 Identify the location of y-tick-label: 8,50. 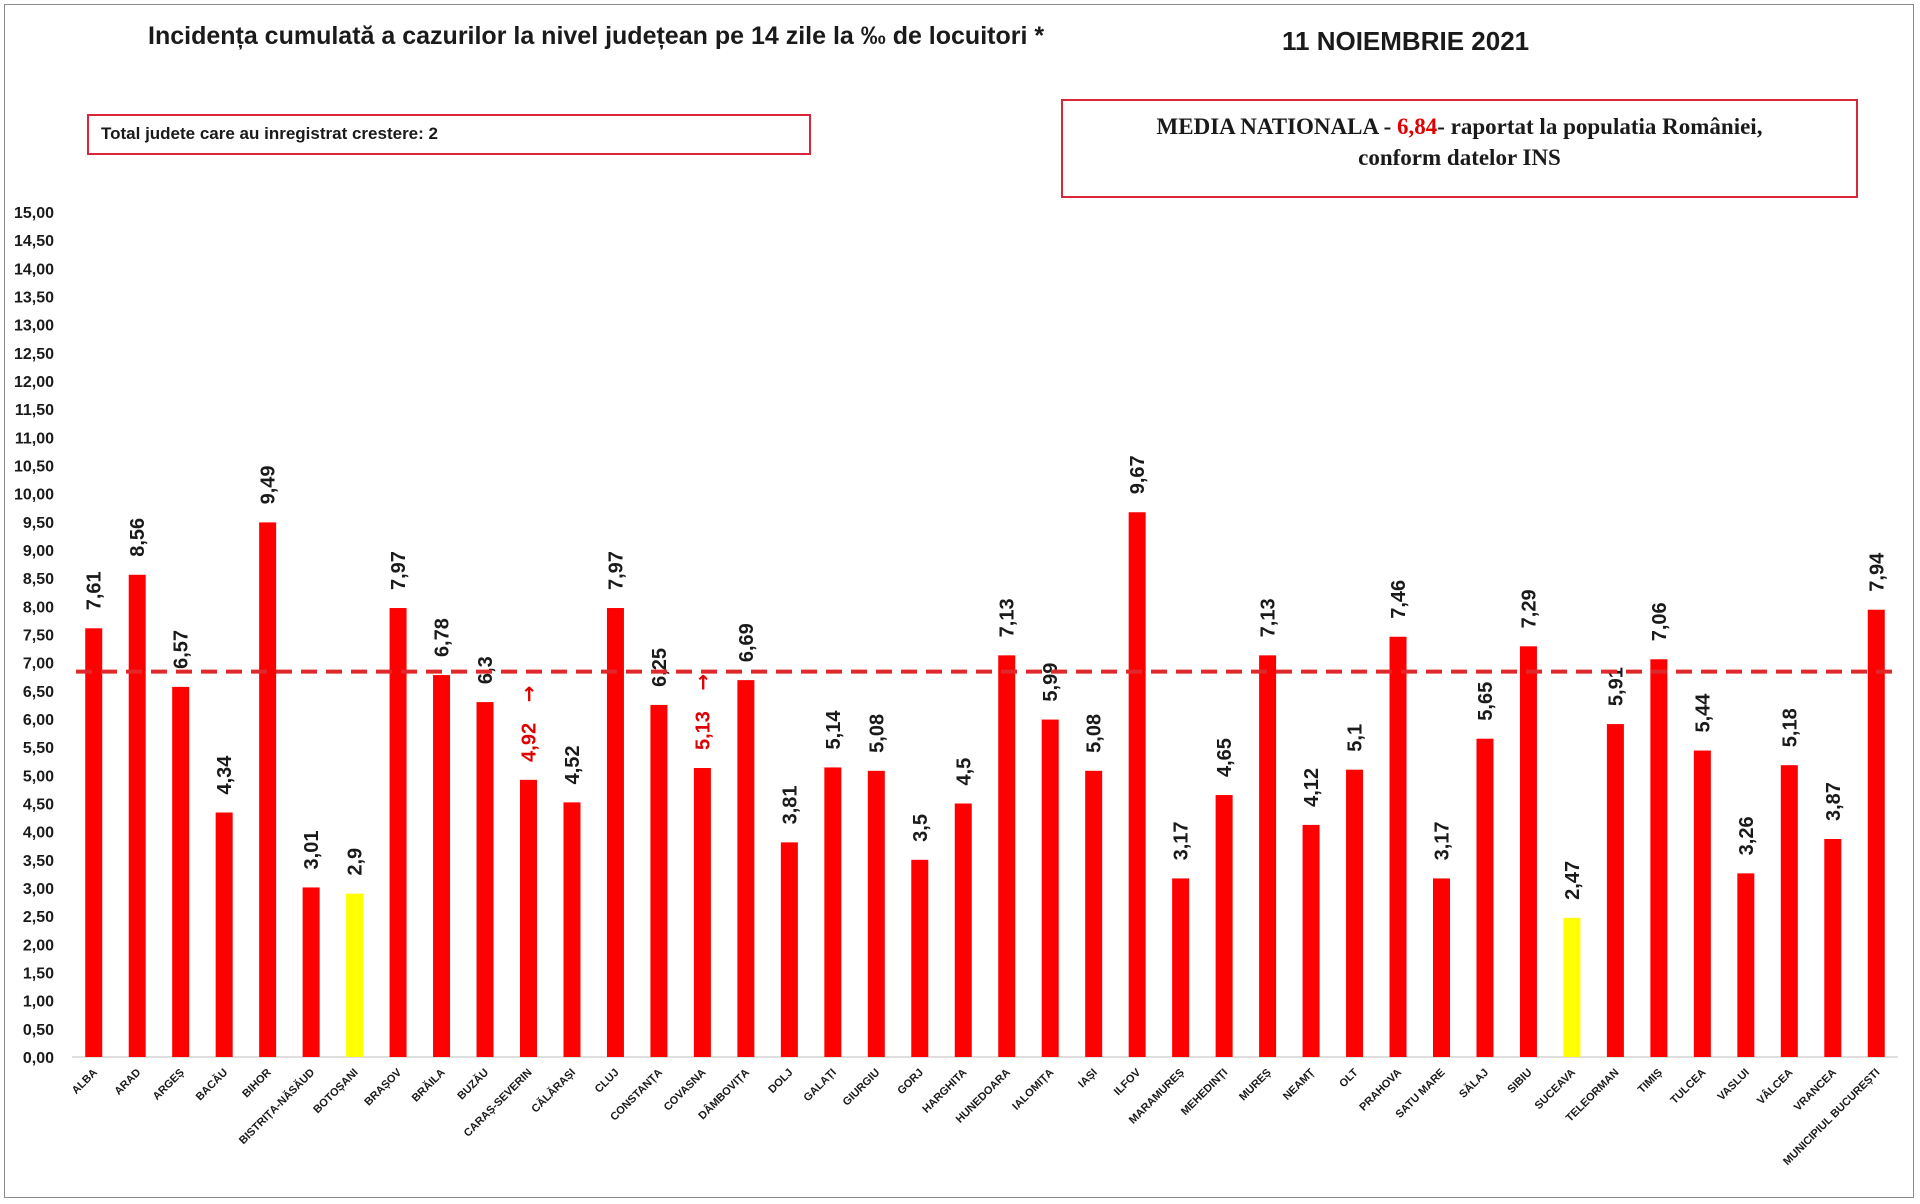
(38, 579).